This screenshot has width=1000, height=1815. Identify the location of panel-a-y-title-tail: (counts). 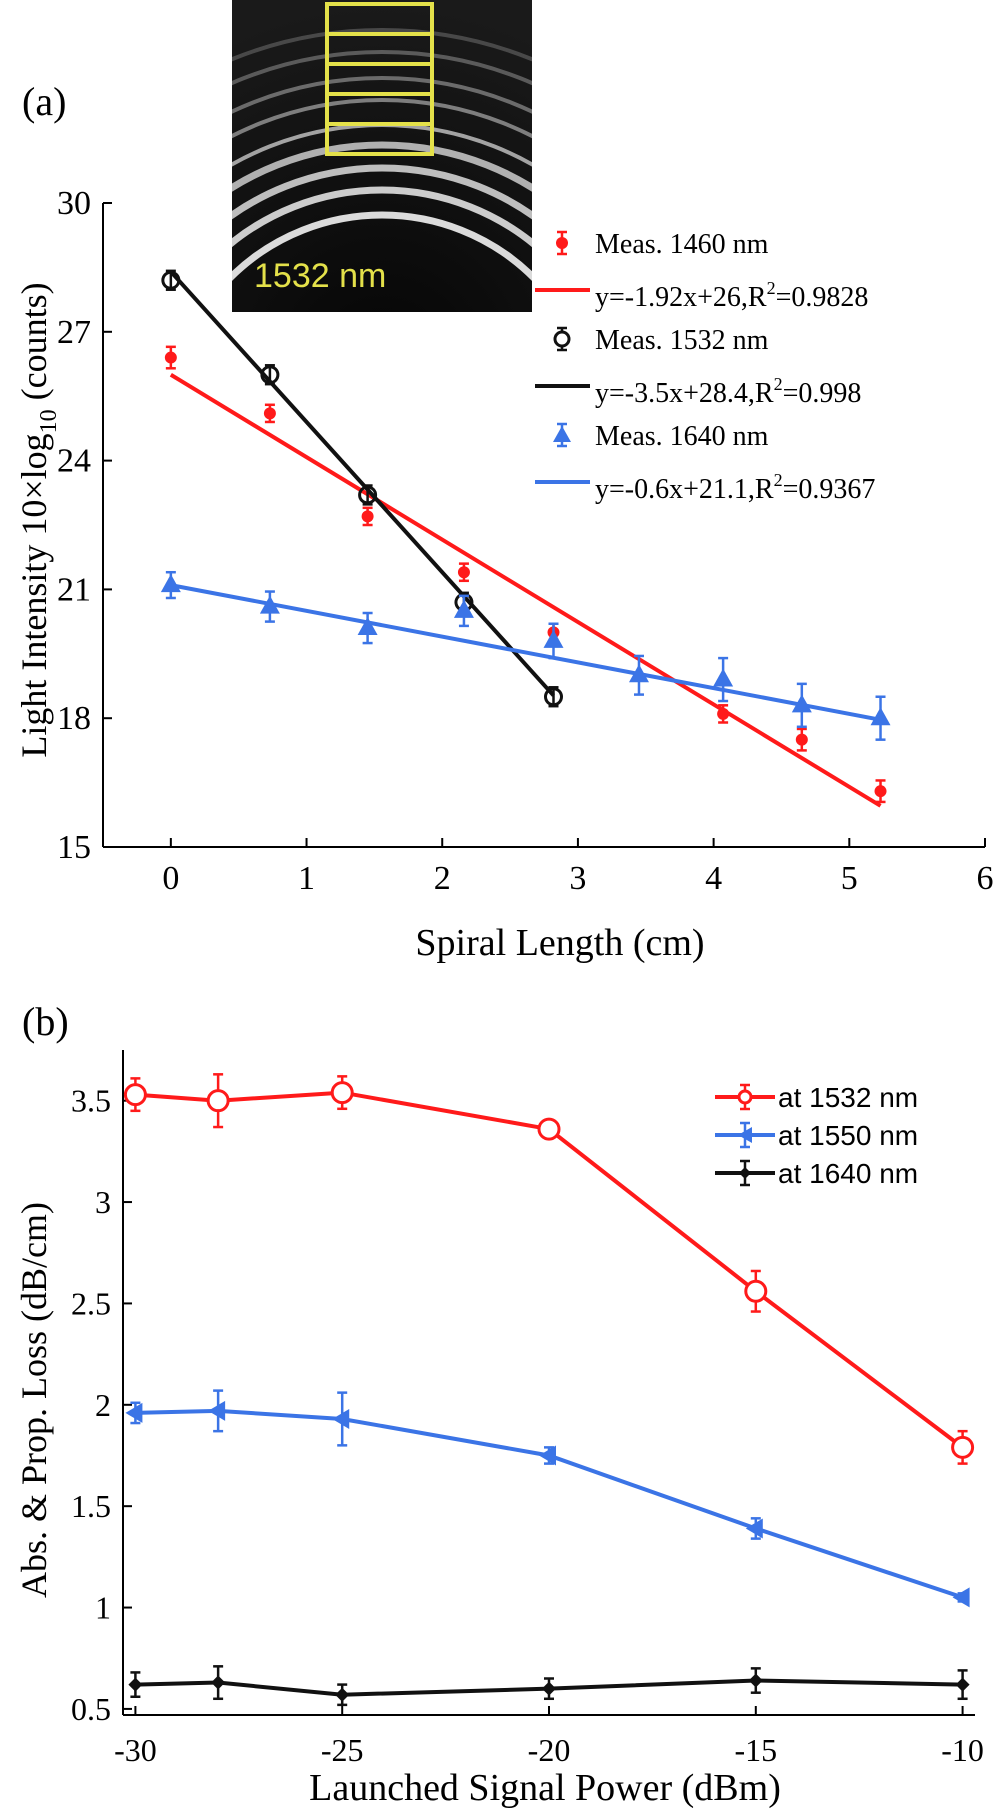
(34, 345).